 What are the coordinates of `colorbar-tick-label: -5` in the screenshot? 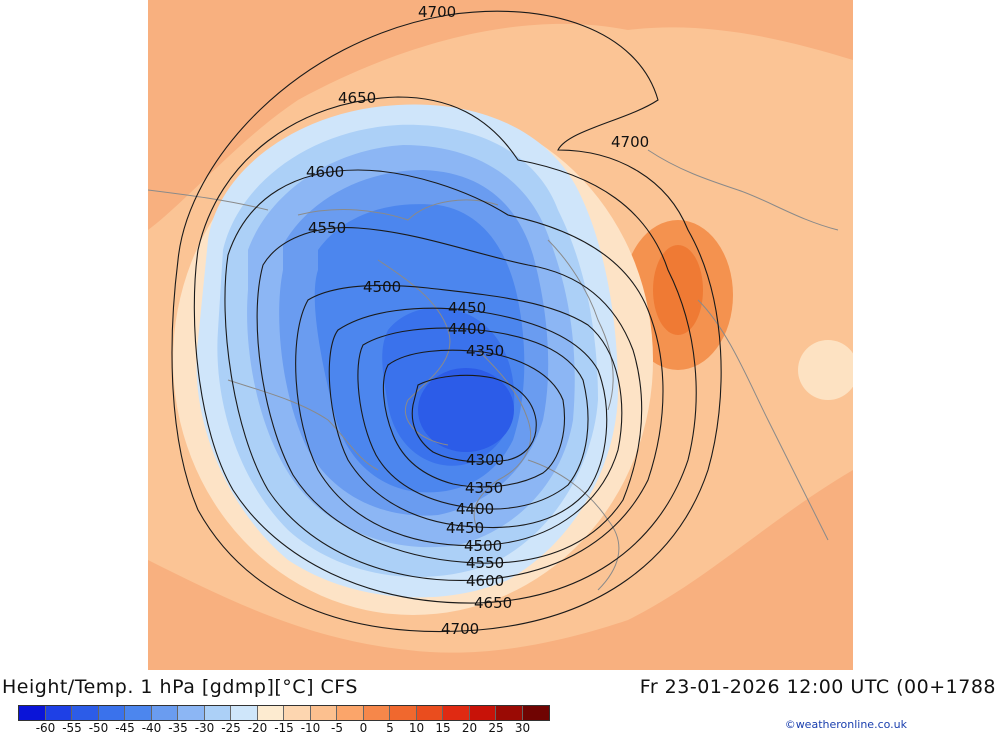 It's located at (337, 728).